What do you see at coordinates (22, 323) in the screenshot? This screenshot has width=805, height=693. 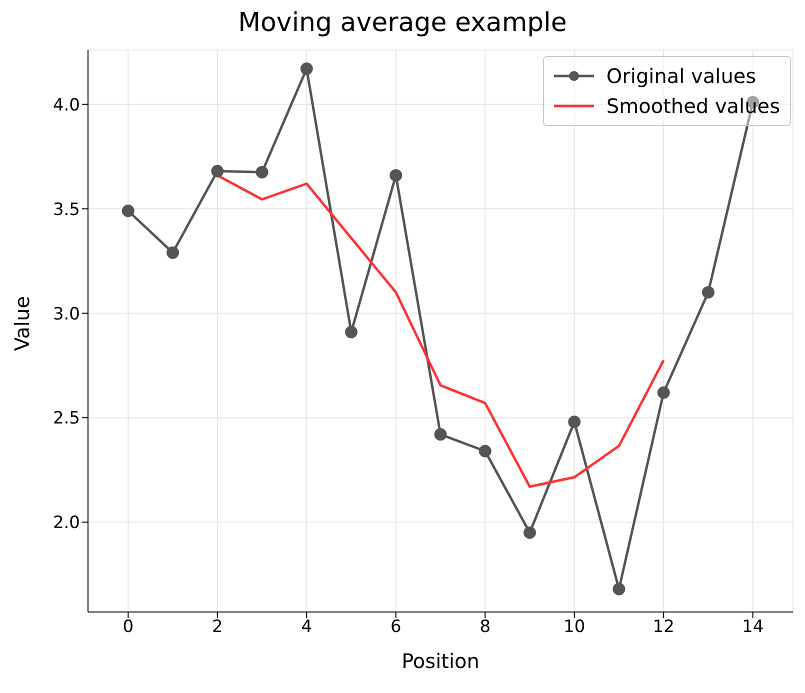 I see `y-axis-title: Value` at bounding box center [22, 323].